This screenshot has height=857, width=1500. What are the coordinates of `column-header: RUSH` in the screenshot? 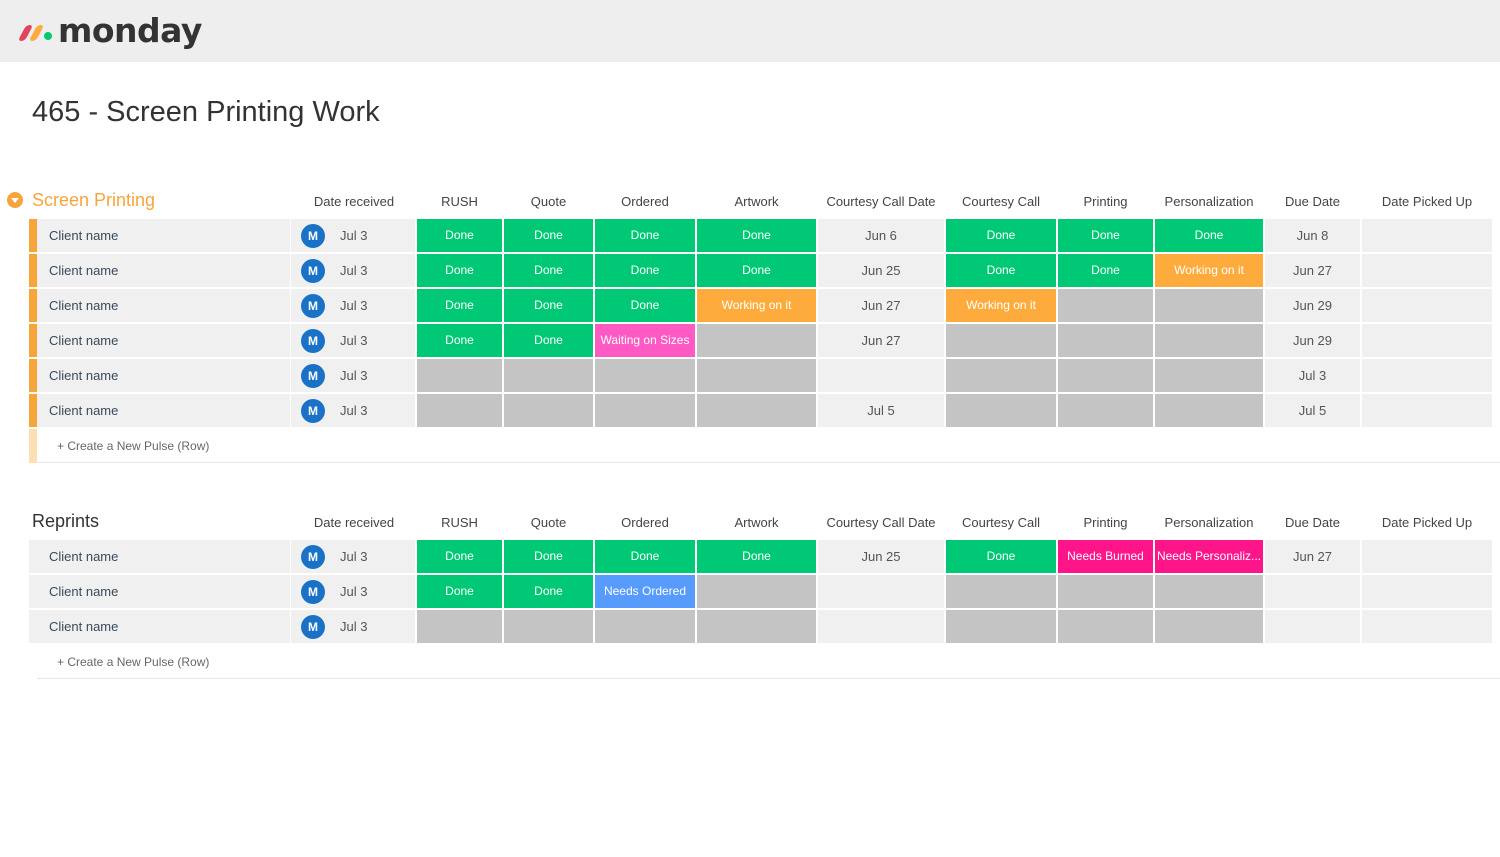 It's located at (459, 522).